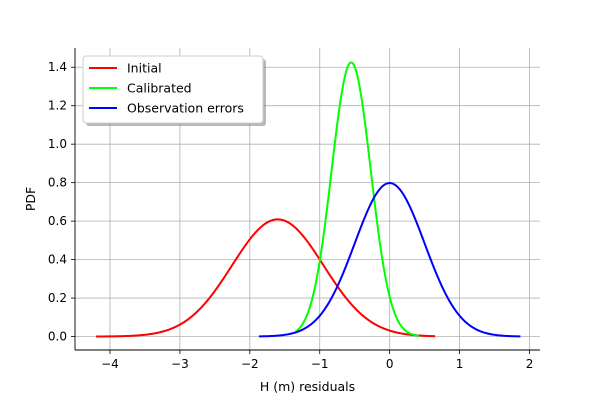 Image resolution: width=600 pixels, height=400 pixels. Describe the element at coordinates (320, 364) in the screenshot. I see `x-tick-label: −1` at that location.